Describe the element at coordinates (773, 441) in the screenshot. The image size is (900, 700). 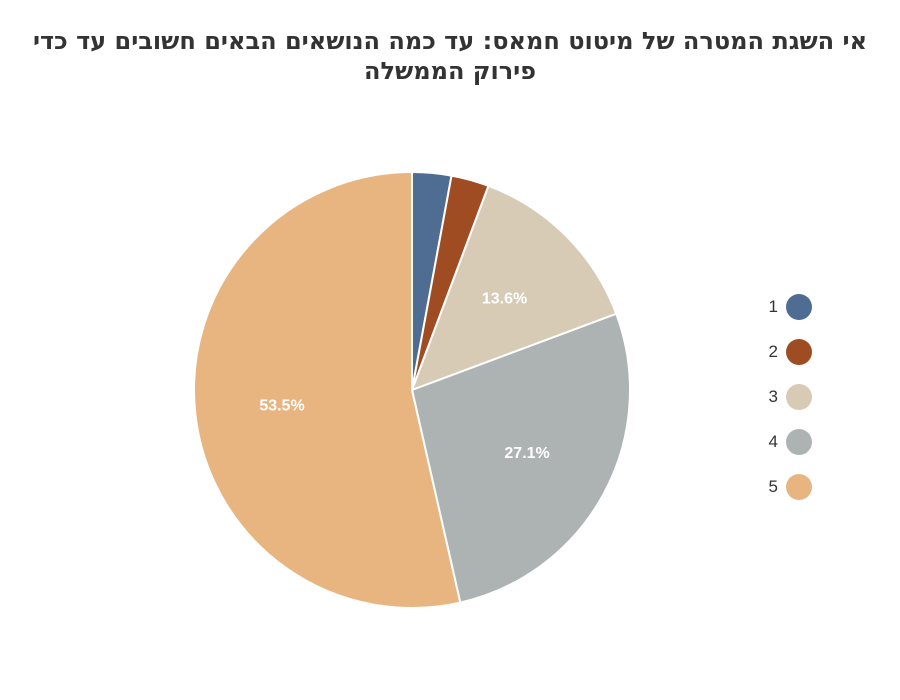
I see `legend-label: 4` at that location.